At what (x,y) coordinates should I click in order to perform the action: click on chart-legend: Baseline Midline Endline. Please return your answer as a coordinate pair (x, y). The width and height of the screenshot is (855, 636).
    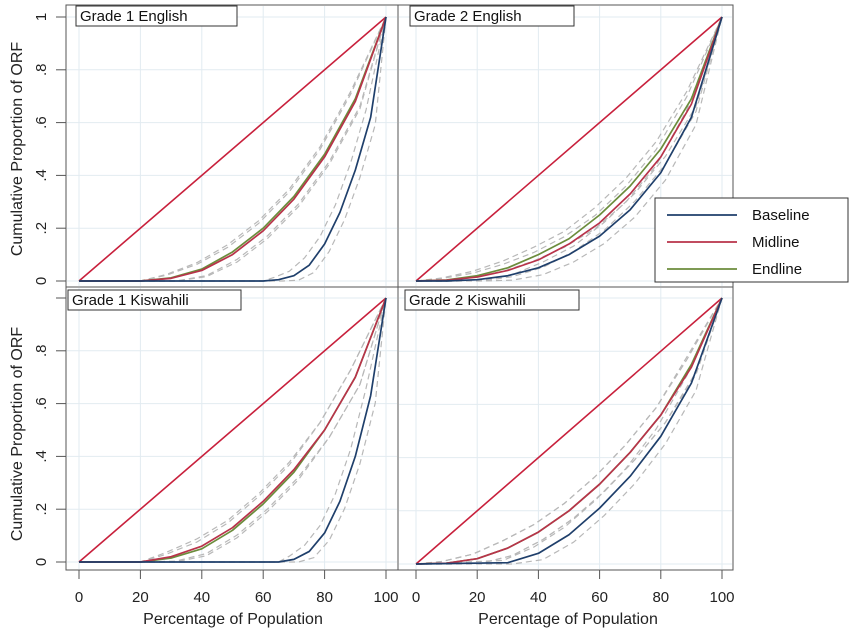
    Looking at the image, I should click on (751, 240).